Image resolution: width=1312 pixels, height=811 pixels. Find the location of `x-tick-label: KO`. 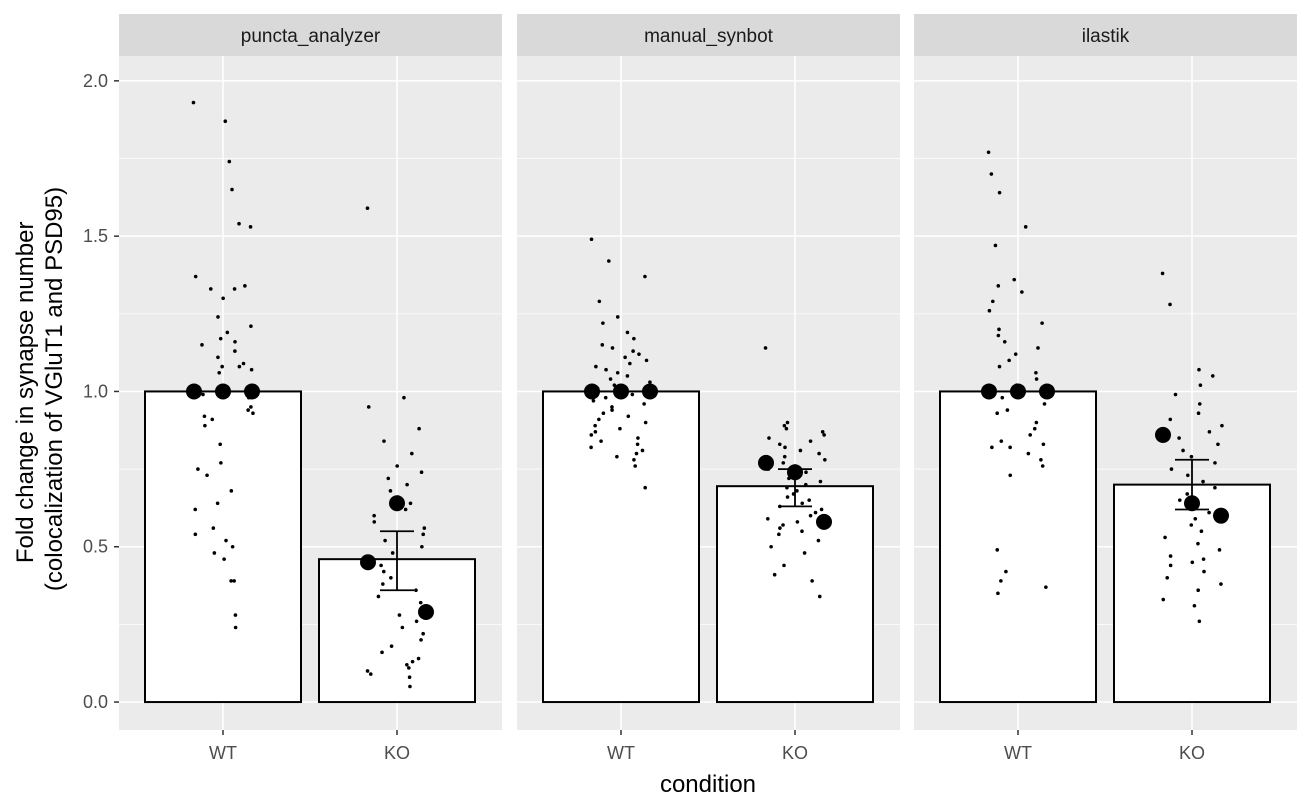

x-tick-label: KO is located at coordinates (397, 753).